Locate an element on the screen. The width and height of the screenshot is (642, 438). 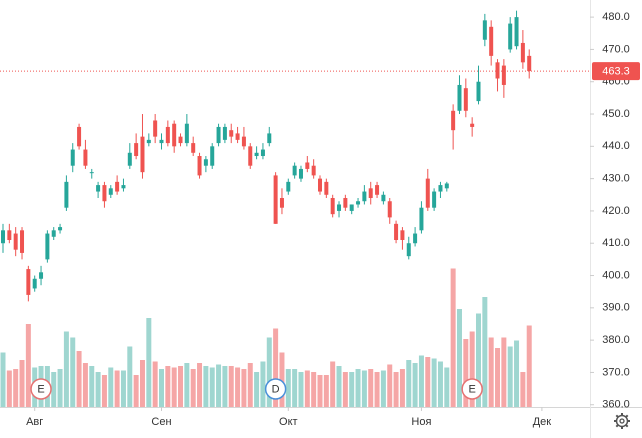
x-tick-label: Окт is located at coordinates (288, 422).